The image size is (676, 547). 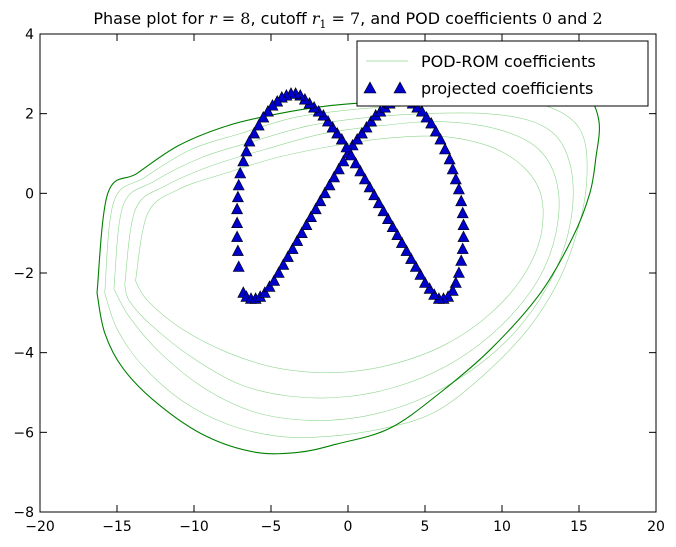 I want to click on y-tick-label: −8, so click(x=23, y=513).